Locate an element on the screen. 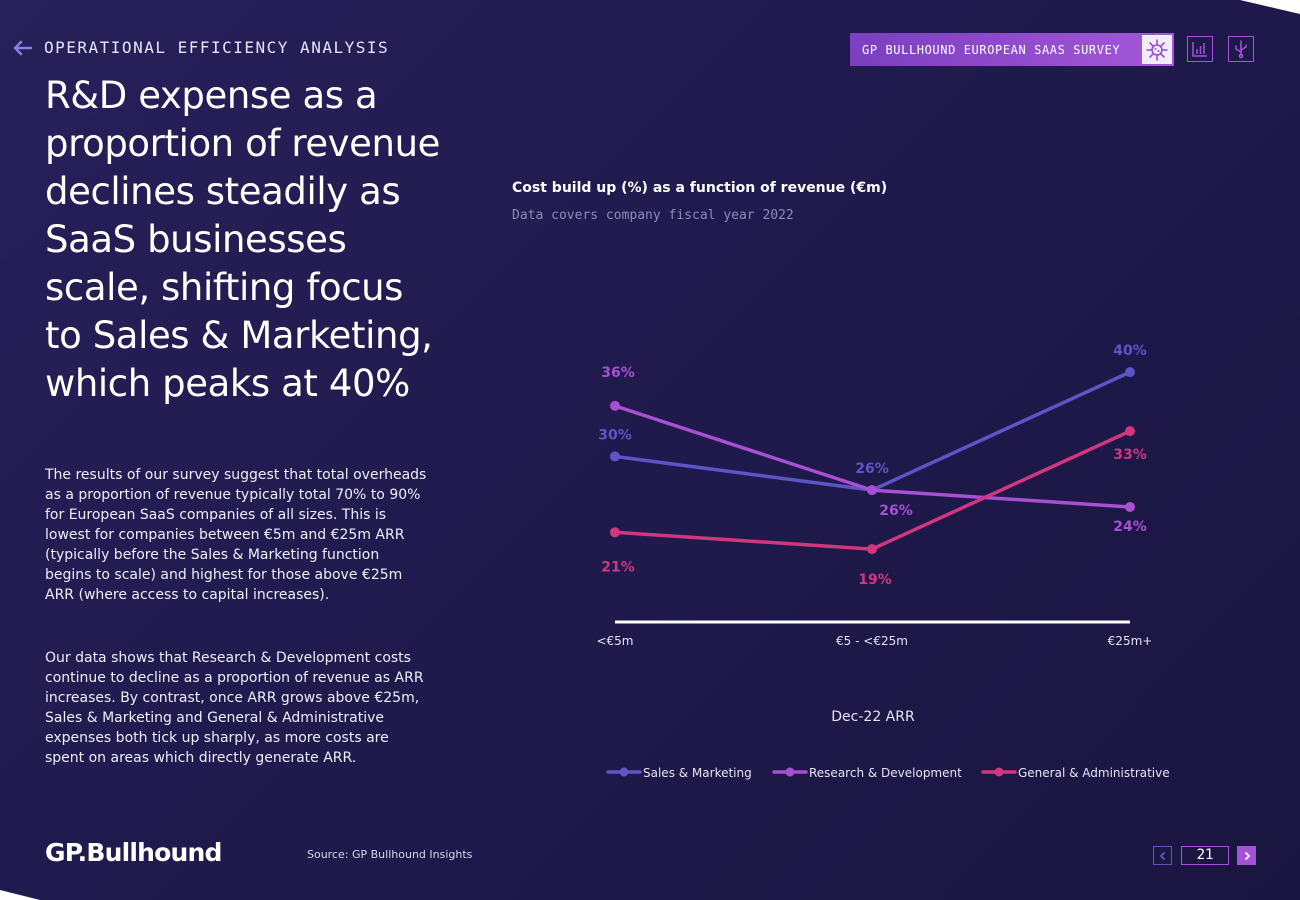 The width and height of the screenshot is (1300, 900). virus-icon is located at coordinates (1157, 49).